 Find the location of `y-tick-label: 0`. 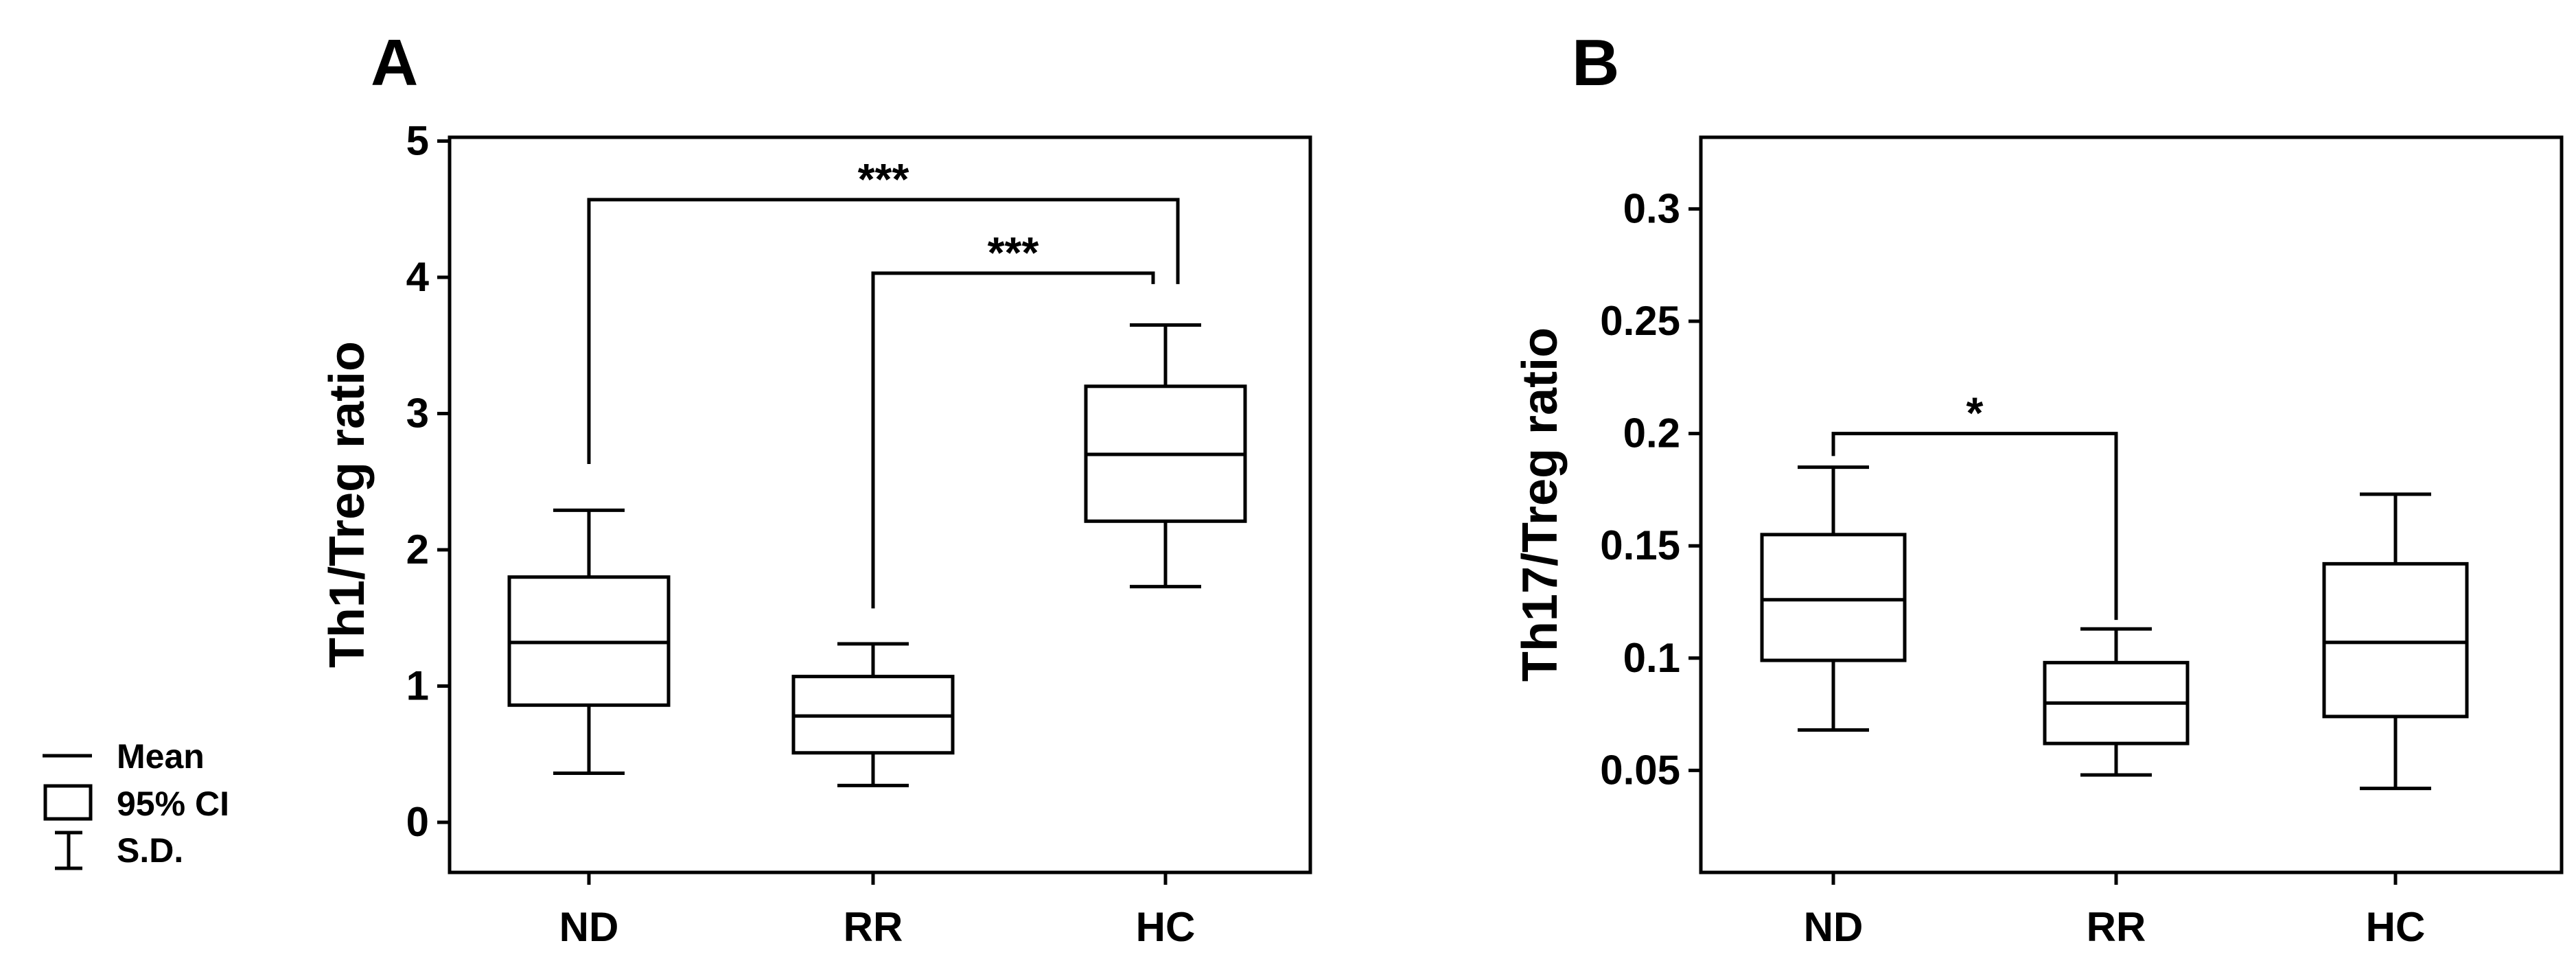

y-tick-label: 0 is located at coordinates (417, 822).